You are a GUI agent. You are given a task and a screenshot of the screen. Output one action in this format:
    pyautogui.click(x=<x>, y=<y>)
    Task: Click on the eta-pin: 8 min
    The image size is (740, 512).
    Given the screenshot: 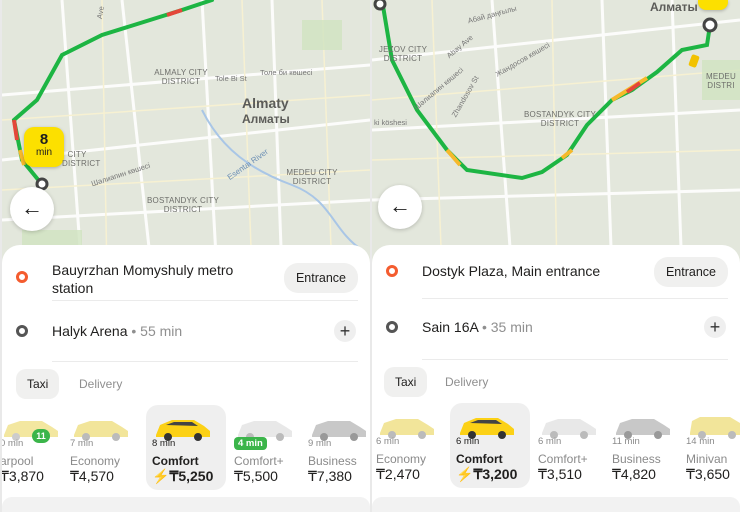 What is the action you would take?
    pyautogui.click(x=44, y=147)
    